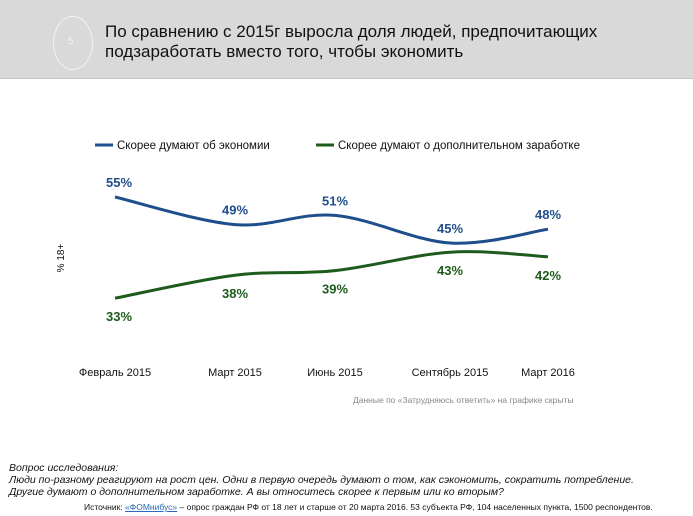 The height and width of the screenshot is (516, 693). I want to click on x-tick-label: Февраль 2015, so click(115, 373).